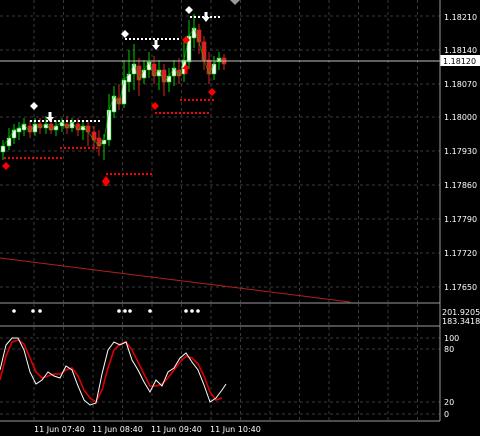 This screenshot has height=436, width=480. What do you see at coordinates (461, 312) in the screenshot?
I see `indicator-value: 201.9205` at bounding box center [461, 312].